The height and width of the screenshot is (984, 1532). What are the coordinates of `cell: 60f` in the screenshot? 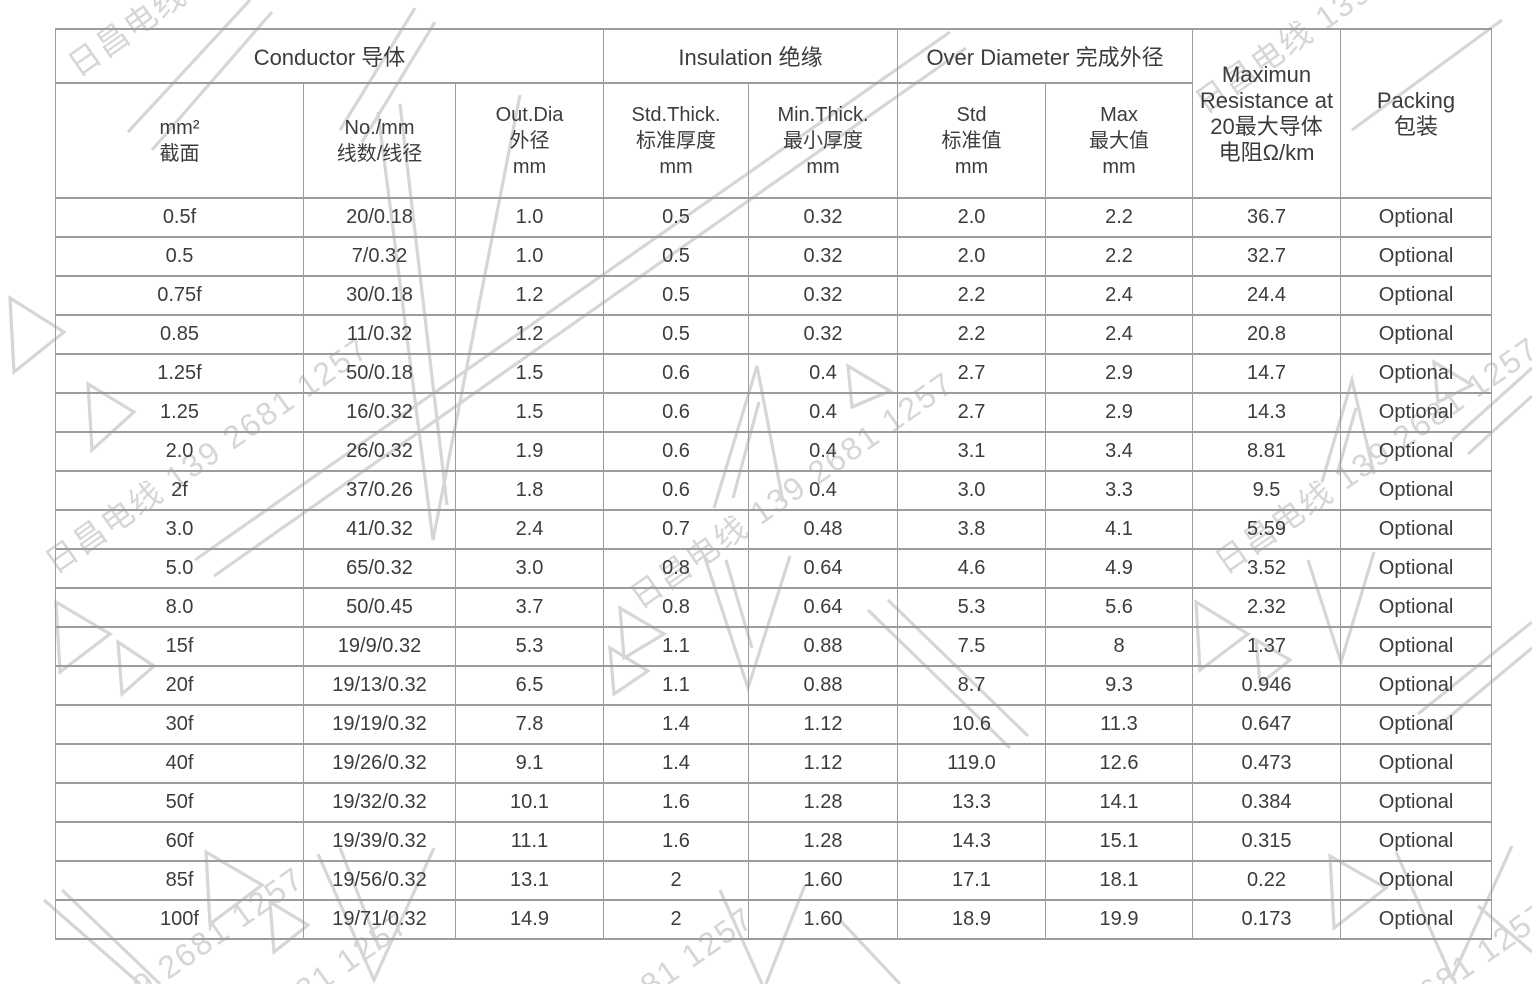 It's located at (179, 841).